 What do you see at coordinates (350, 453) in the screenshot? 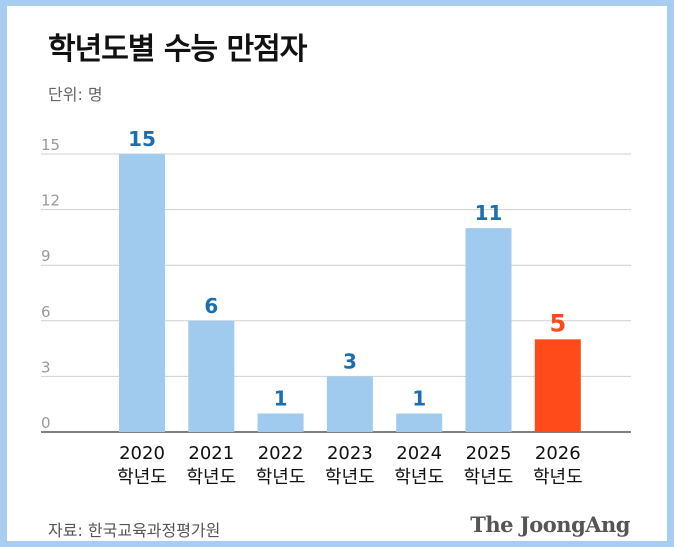
I see `x-tick-label: 2023` at bounding box center [350, 453].